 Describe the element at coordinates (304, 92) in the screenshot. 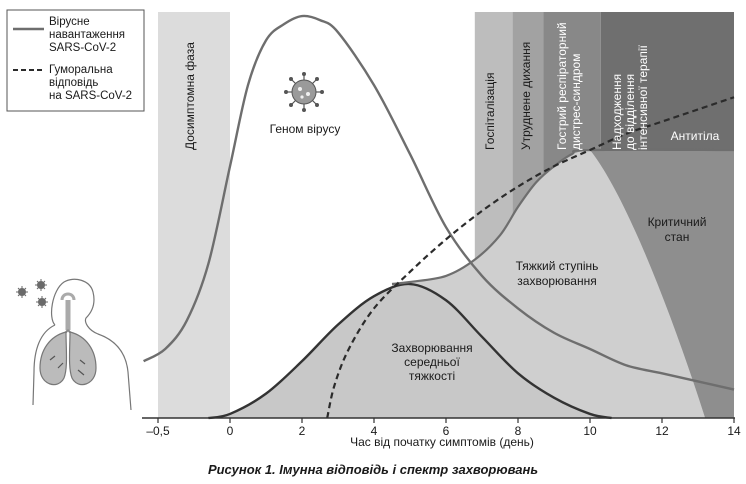

I see `virus-icon` at that location.